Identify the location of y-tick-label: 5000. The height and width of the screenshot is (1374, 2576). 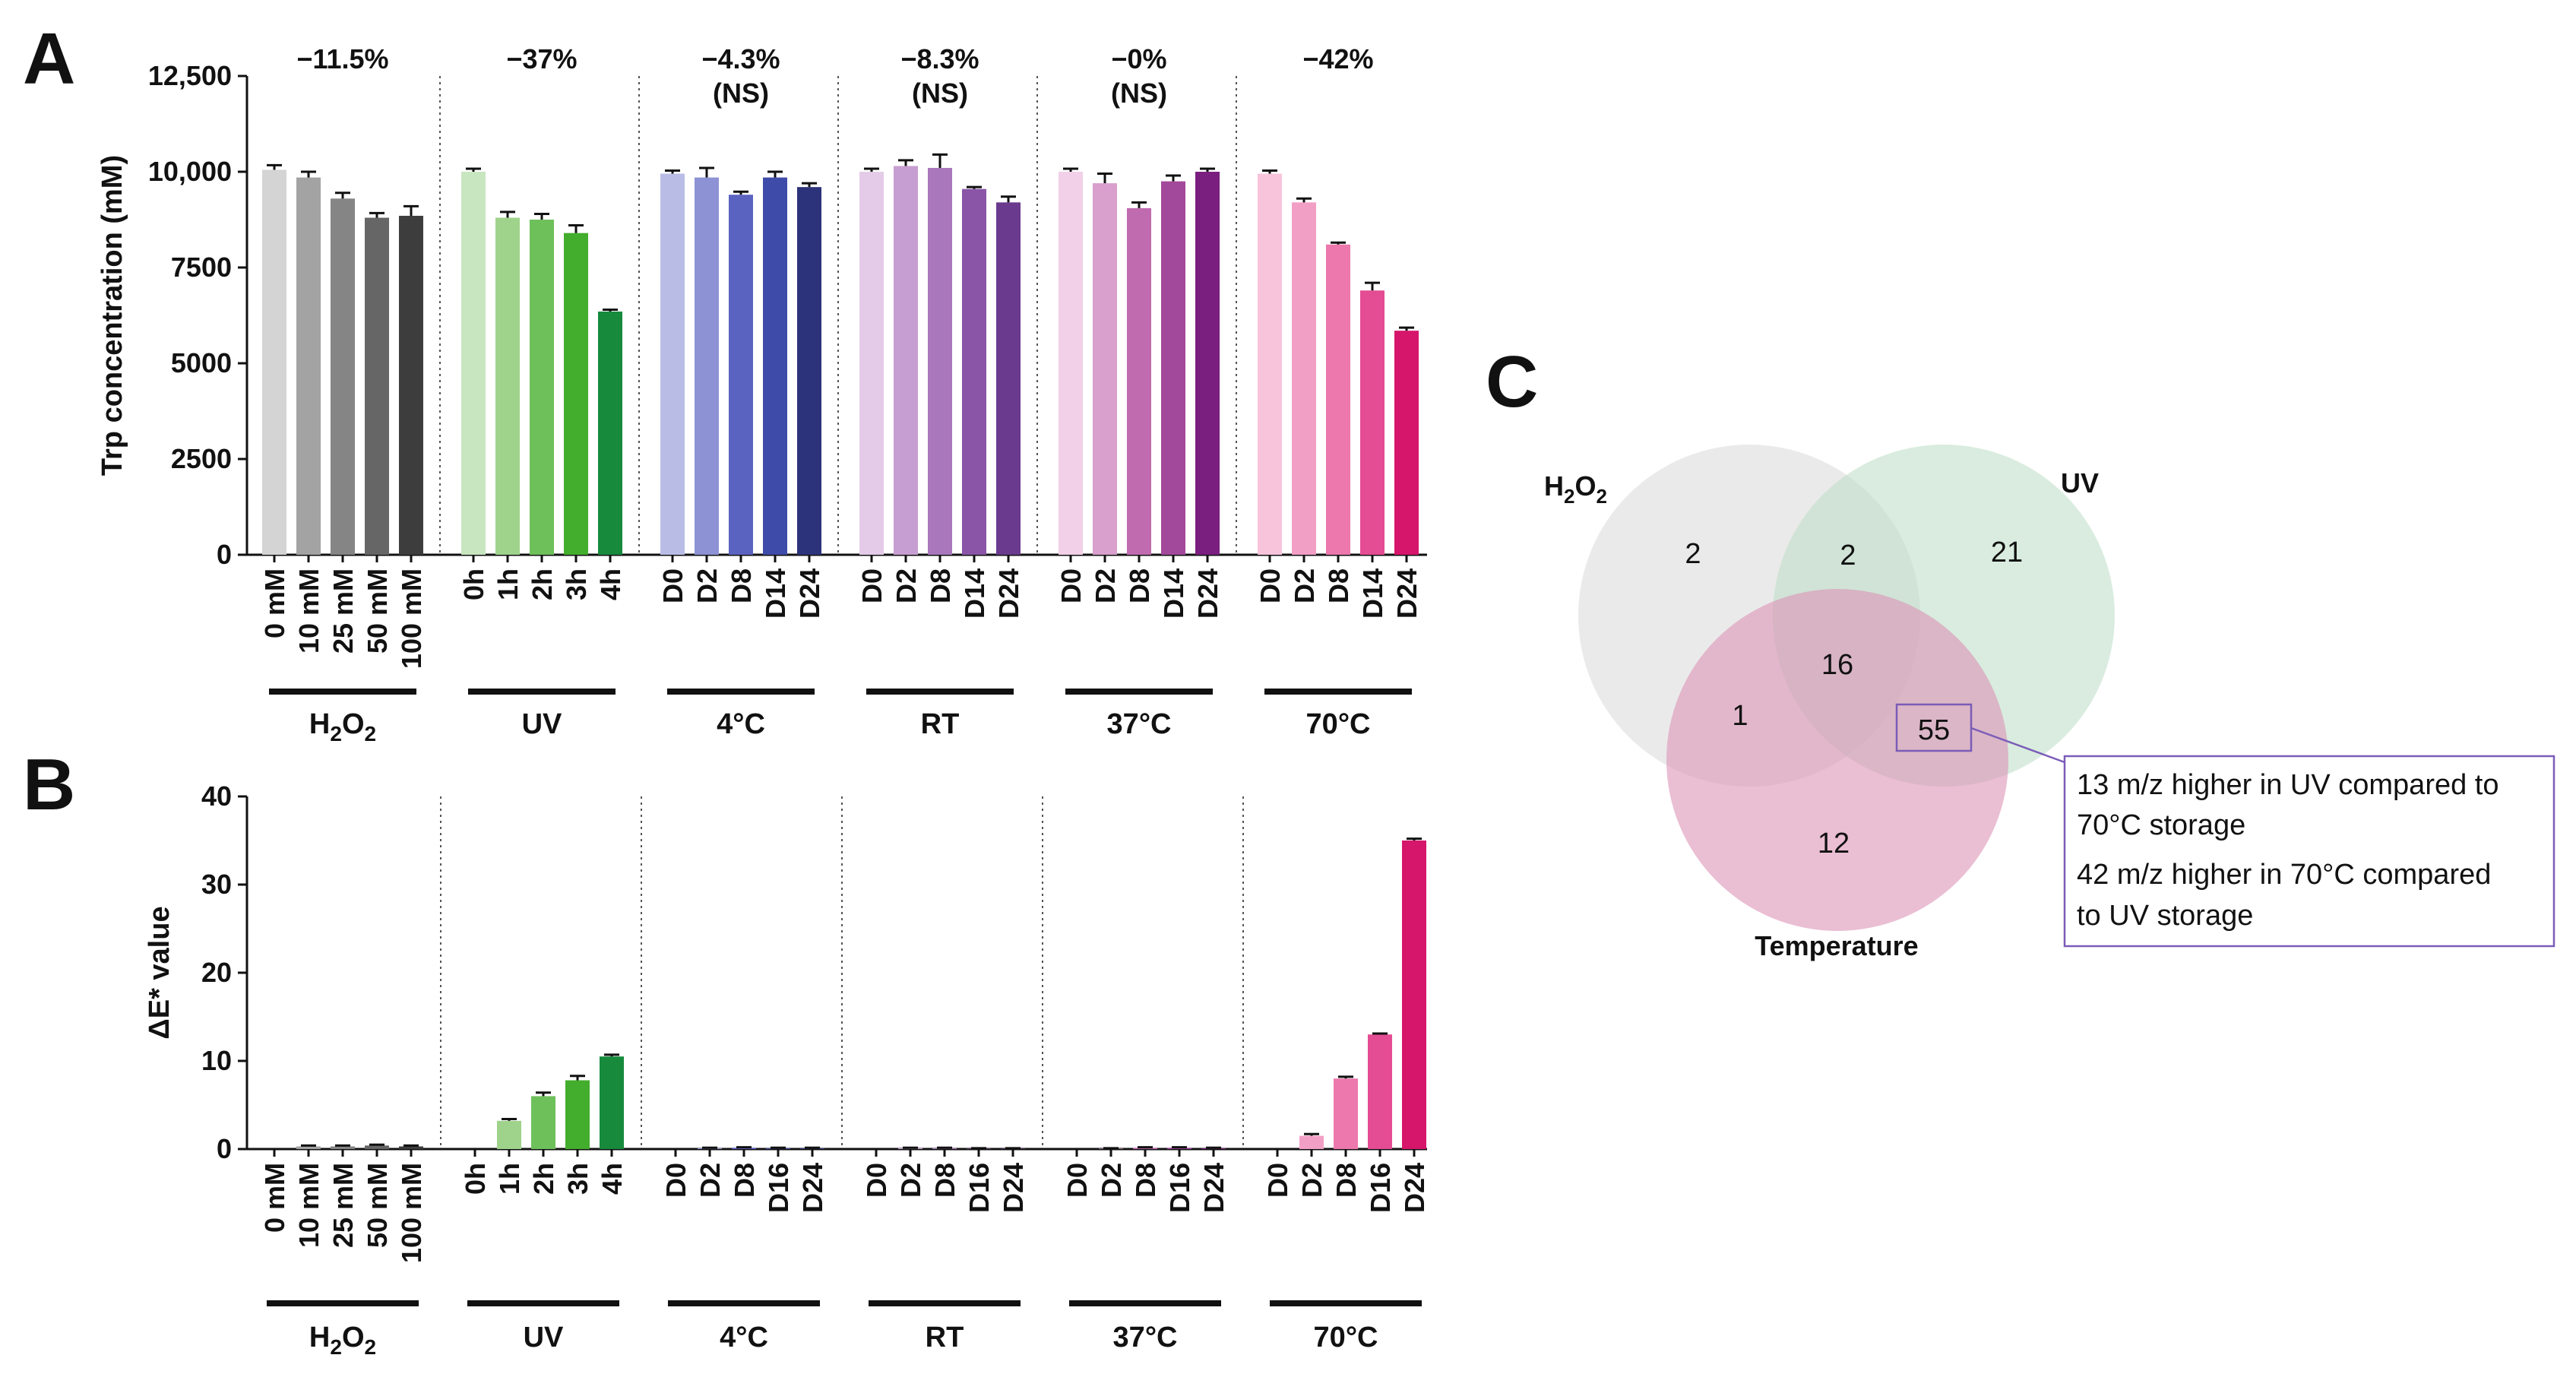
(201, 363).